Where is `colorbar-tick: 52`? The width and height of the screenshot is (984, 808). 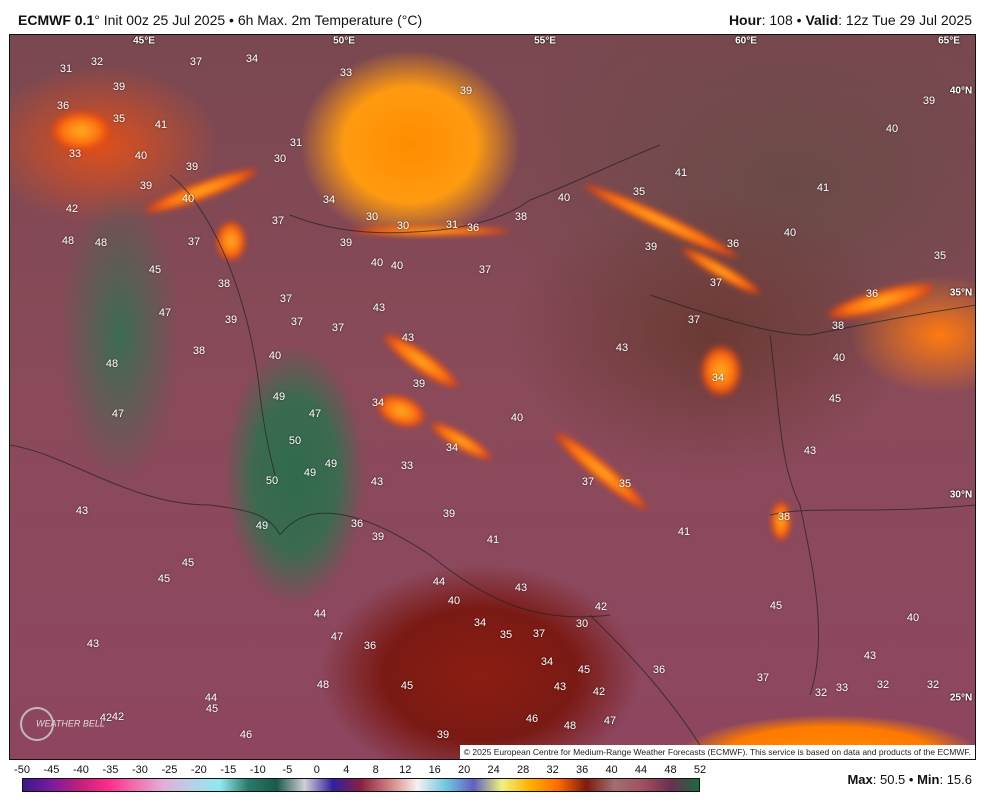 colorbar-tick: 52 is located at coordinates (700, 770).